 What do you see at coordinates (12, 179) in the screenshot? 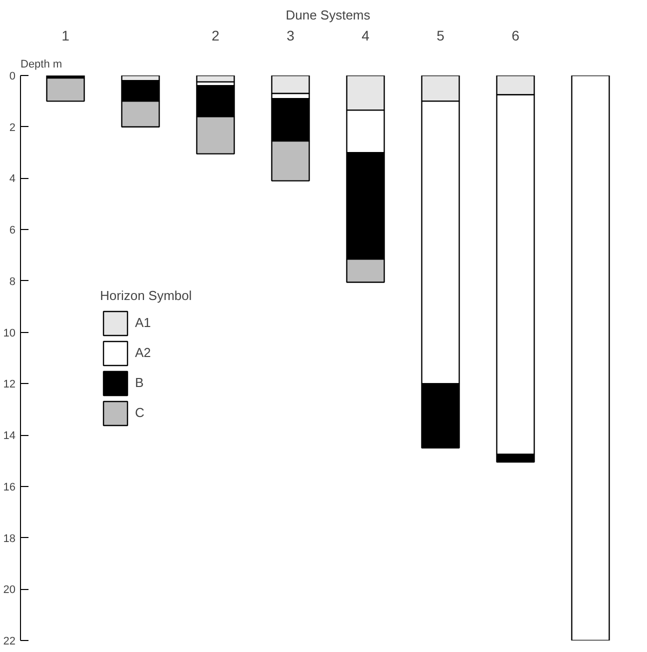
I see `y-tick-label: 4` at bounding box center [12, 179].